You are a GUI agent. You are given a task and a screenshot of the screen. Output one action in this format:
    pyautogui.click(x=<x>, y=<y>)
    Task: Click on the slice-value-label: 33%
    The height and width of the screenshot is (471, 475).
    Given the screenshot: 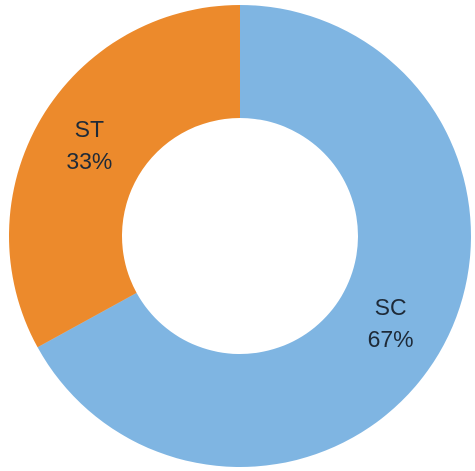 What is the action you would take?
    pyautogui.click(x=89, y=161)
    